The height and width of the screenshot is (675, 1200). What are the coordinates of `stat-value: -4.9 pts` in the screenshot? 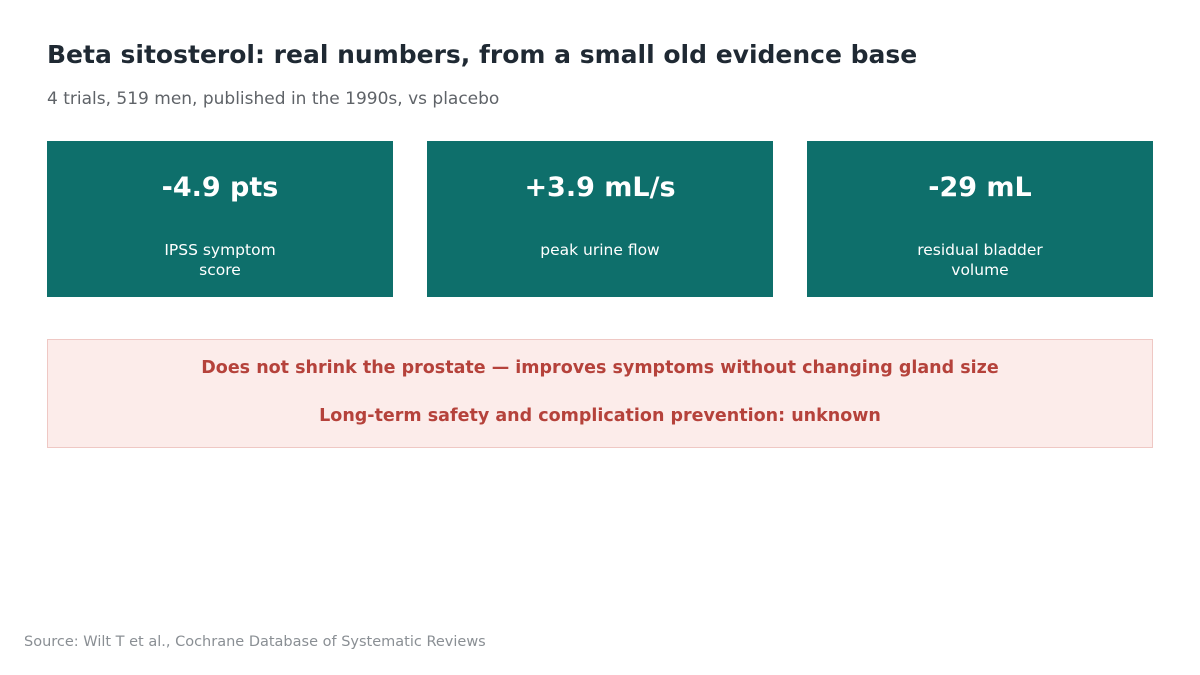 It's located at (220, 187).